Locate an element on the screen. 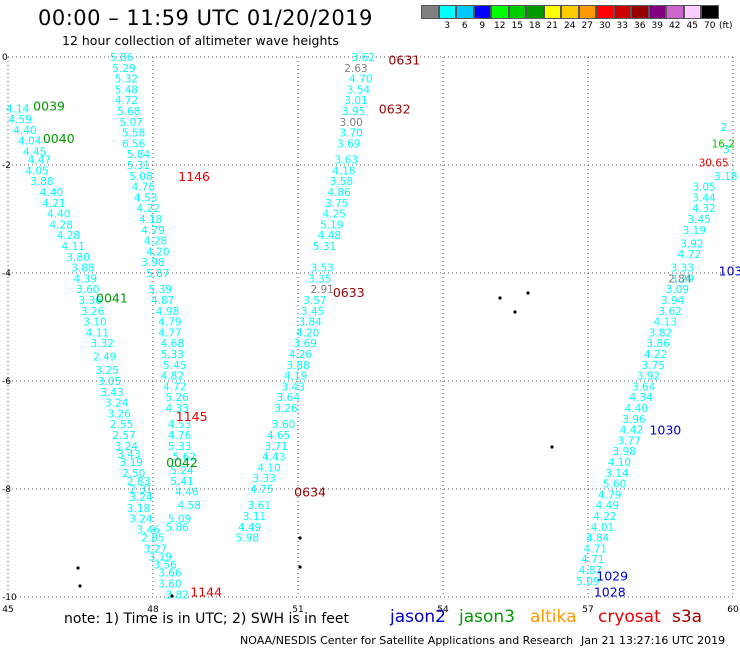 Image resolution: width=740 pixels, height=650 pixels. wave-height-label: 5.48 is located at coordinates (126, 90).